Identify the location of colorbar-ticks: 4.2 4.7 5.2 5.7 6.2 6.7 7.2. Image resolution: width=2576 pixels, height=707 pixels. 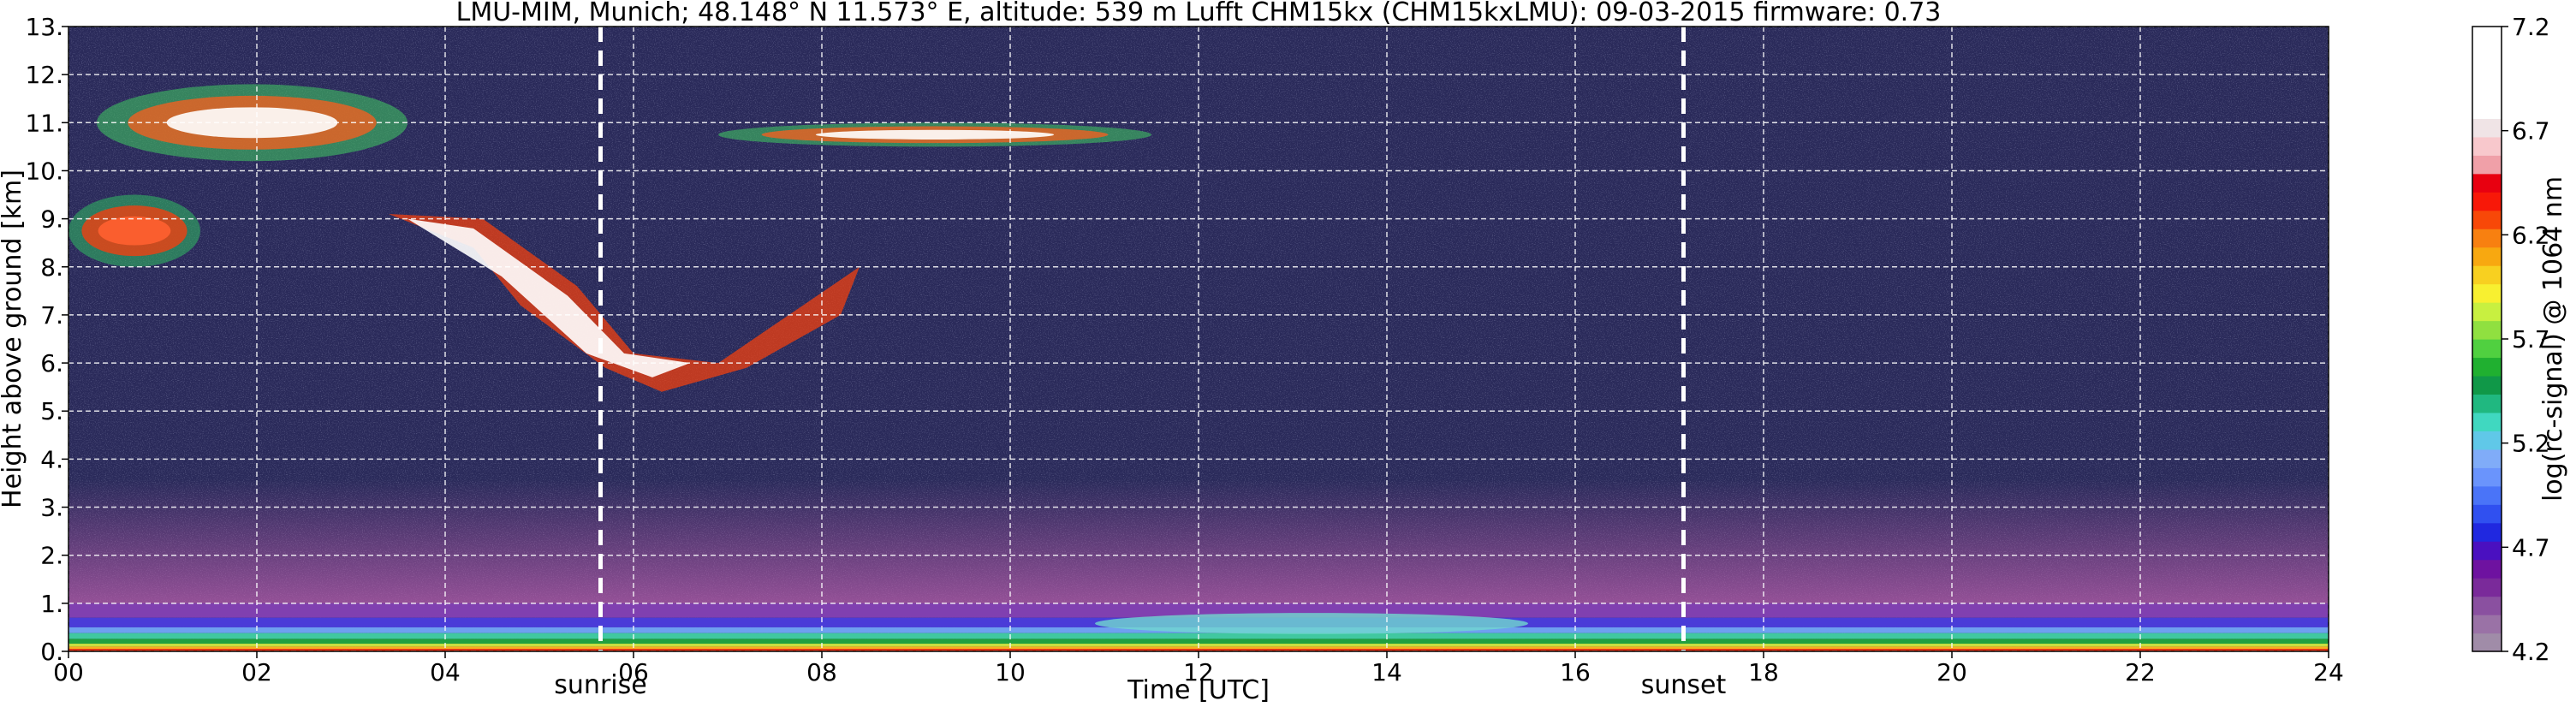
(2526, 339).